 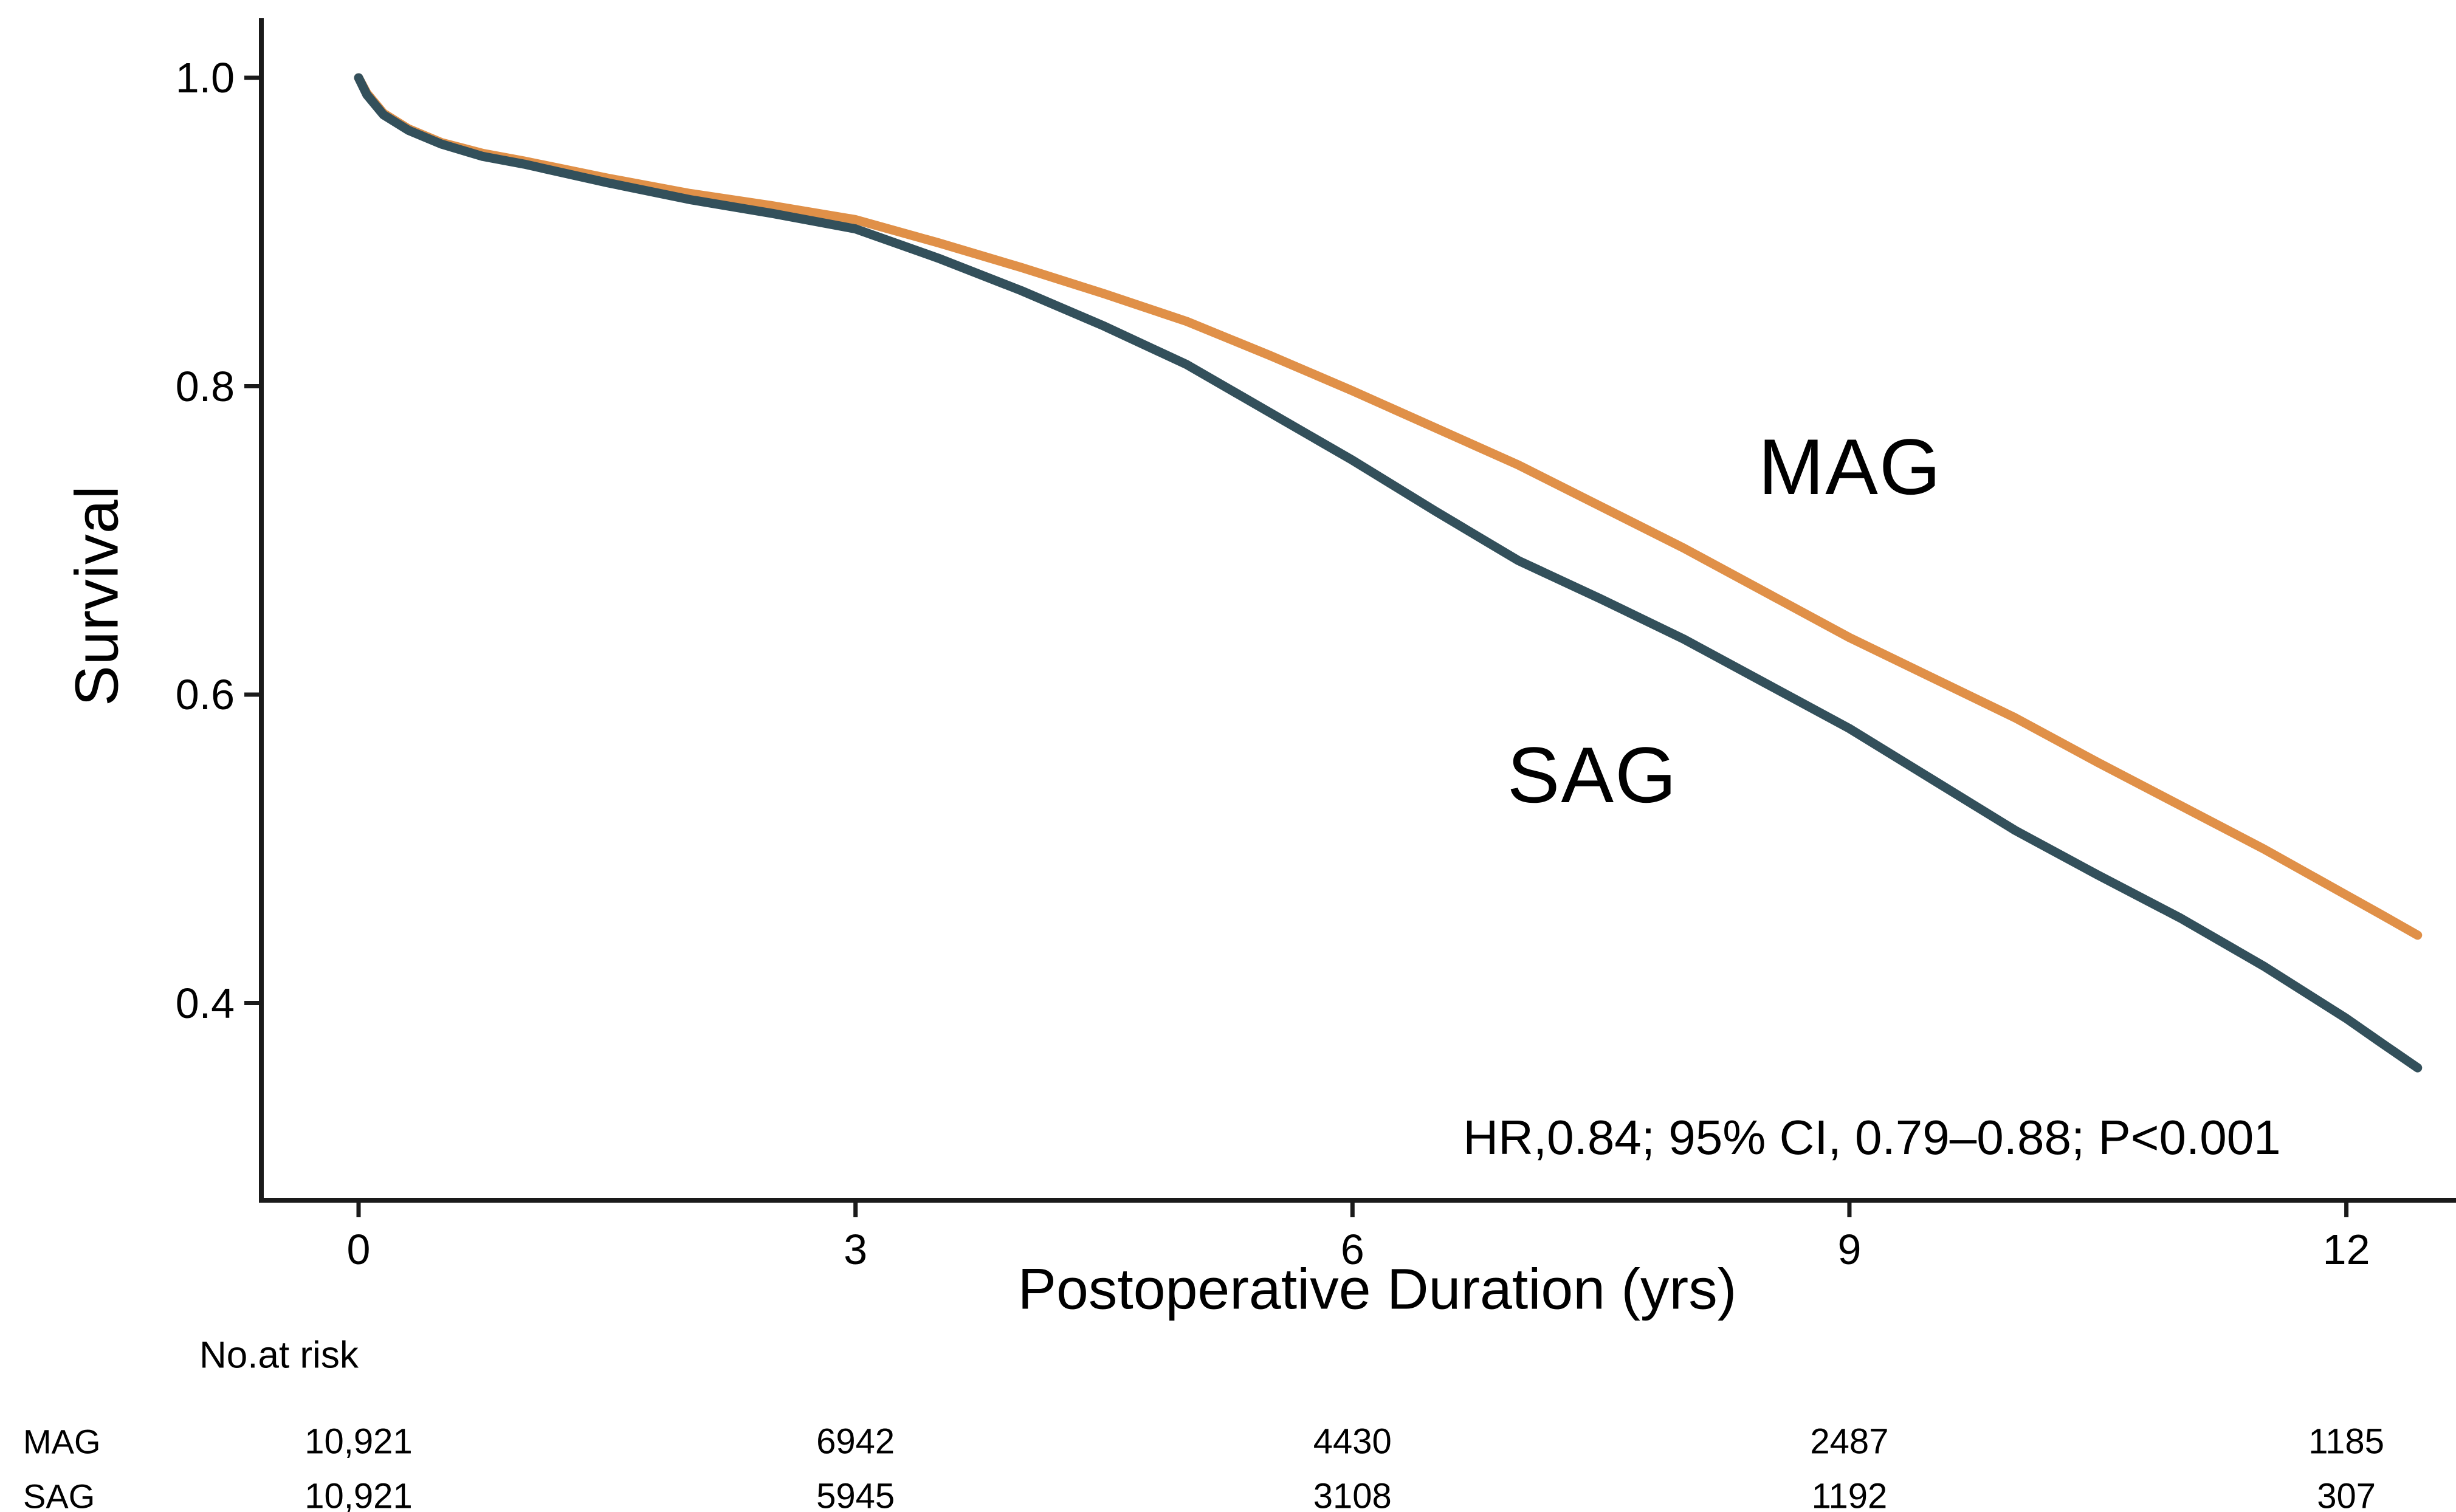 I want to click on risk-cell-mag-t3: 6942, so click(x=855, y=1442).